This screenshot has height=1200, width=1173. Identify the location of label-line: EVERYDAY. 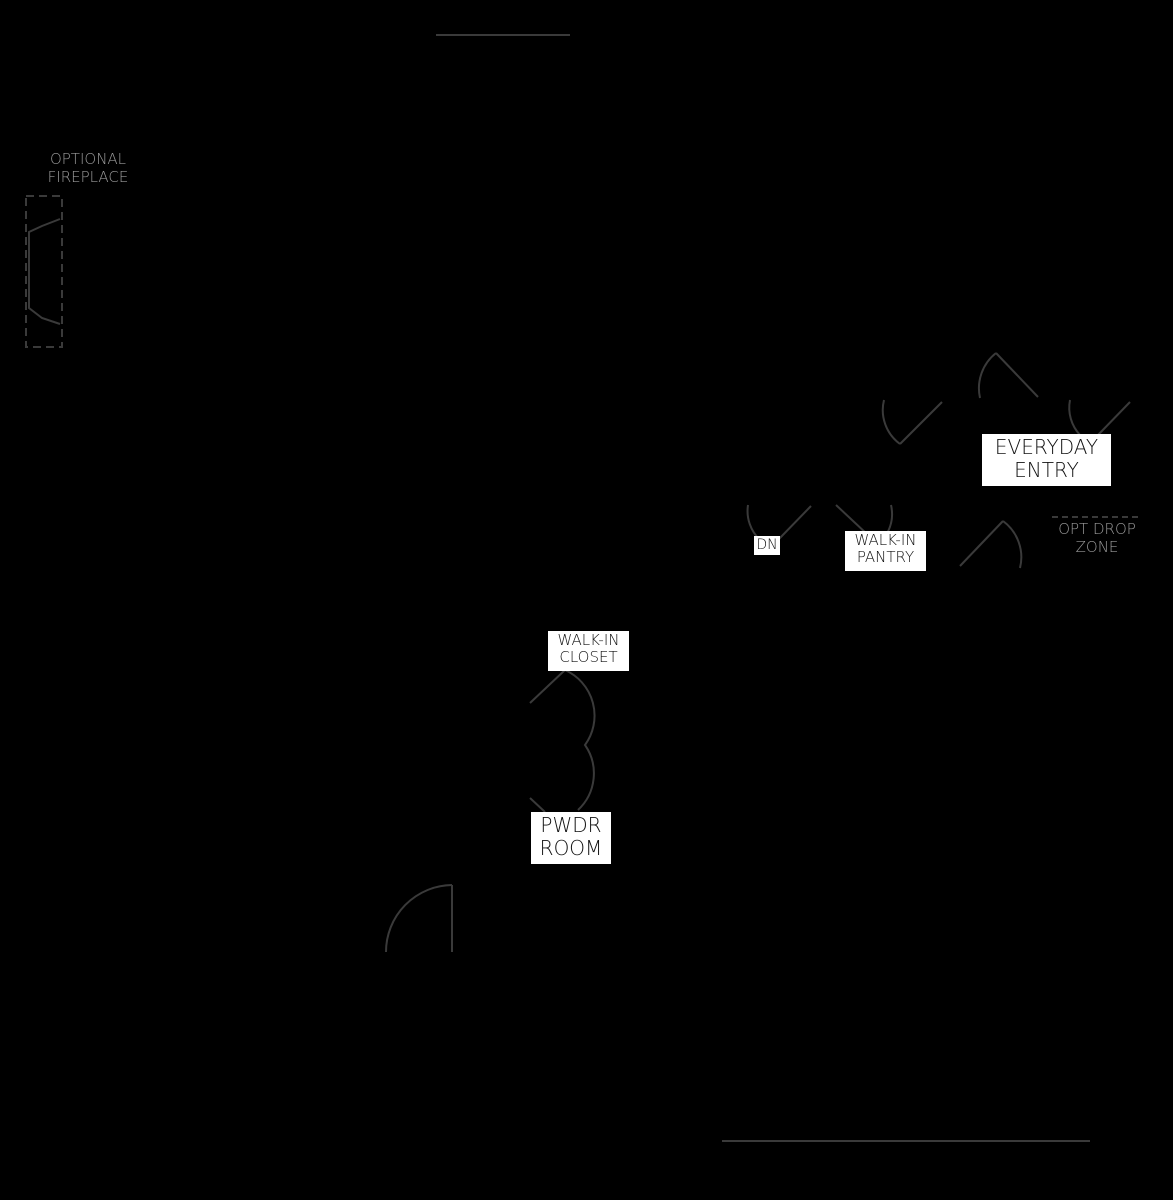
(1046, 447).